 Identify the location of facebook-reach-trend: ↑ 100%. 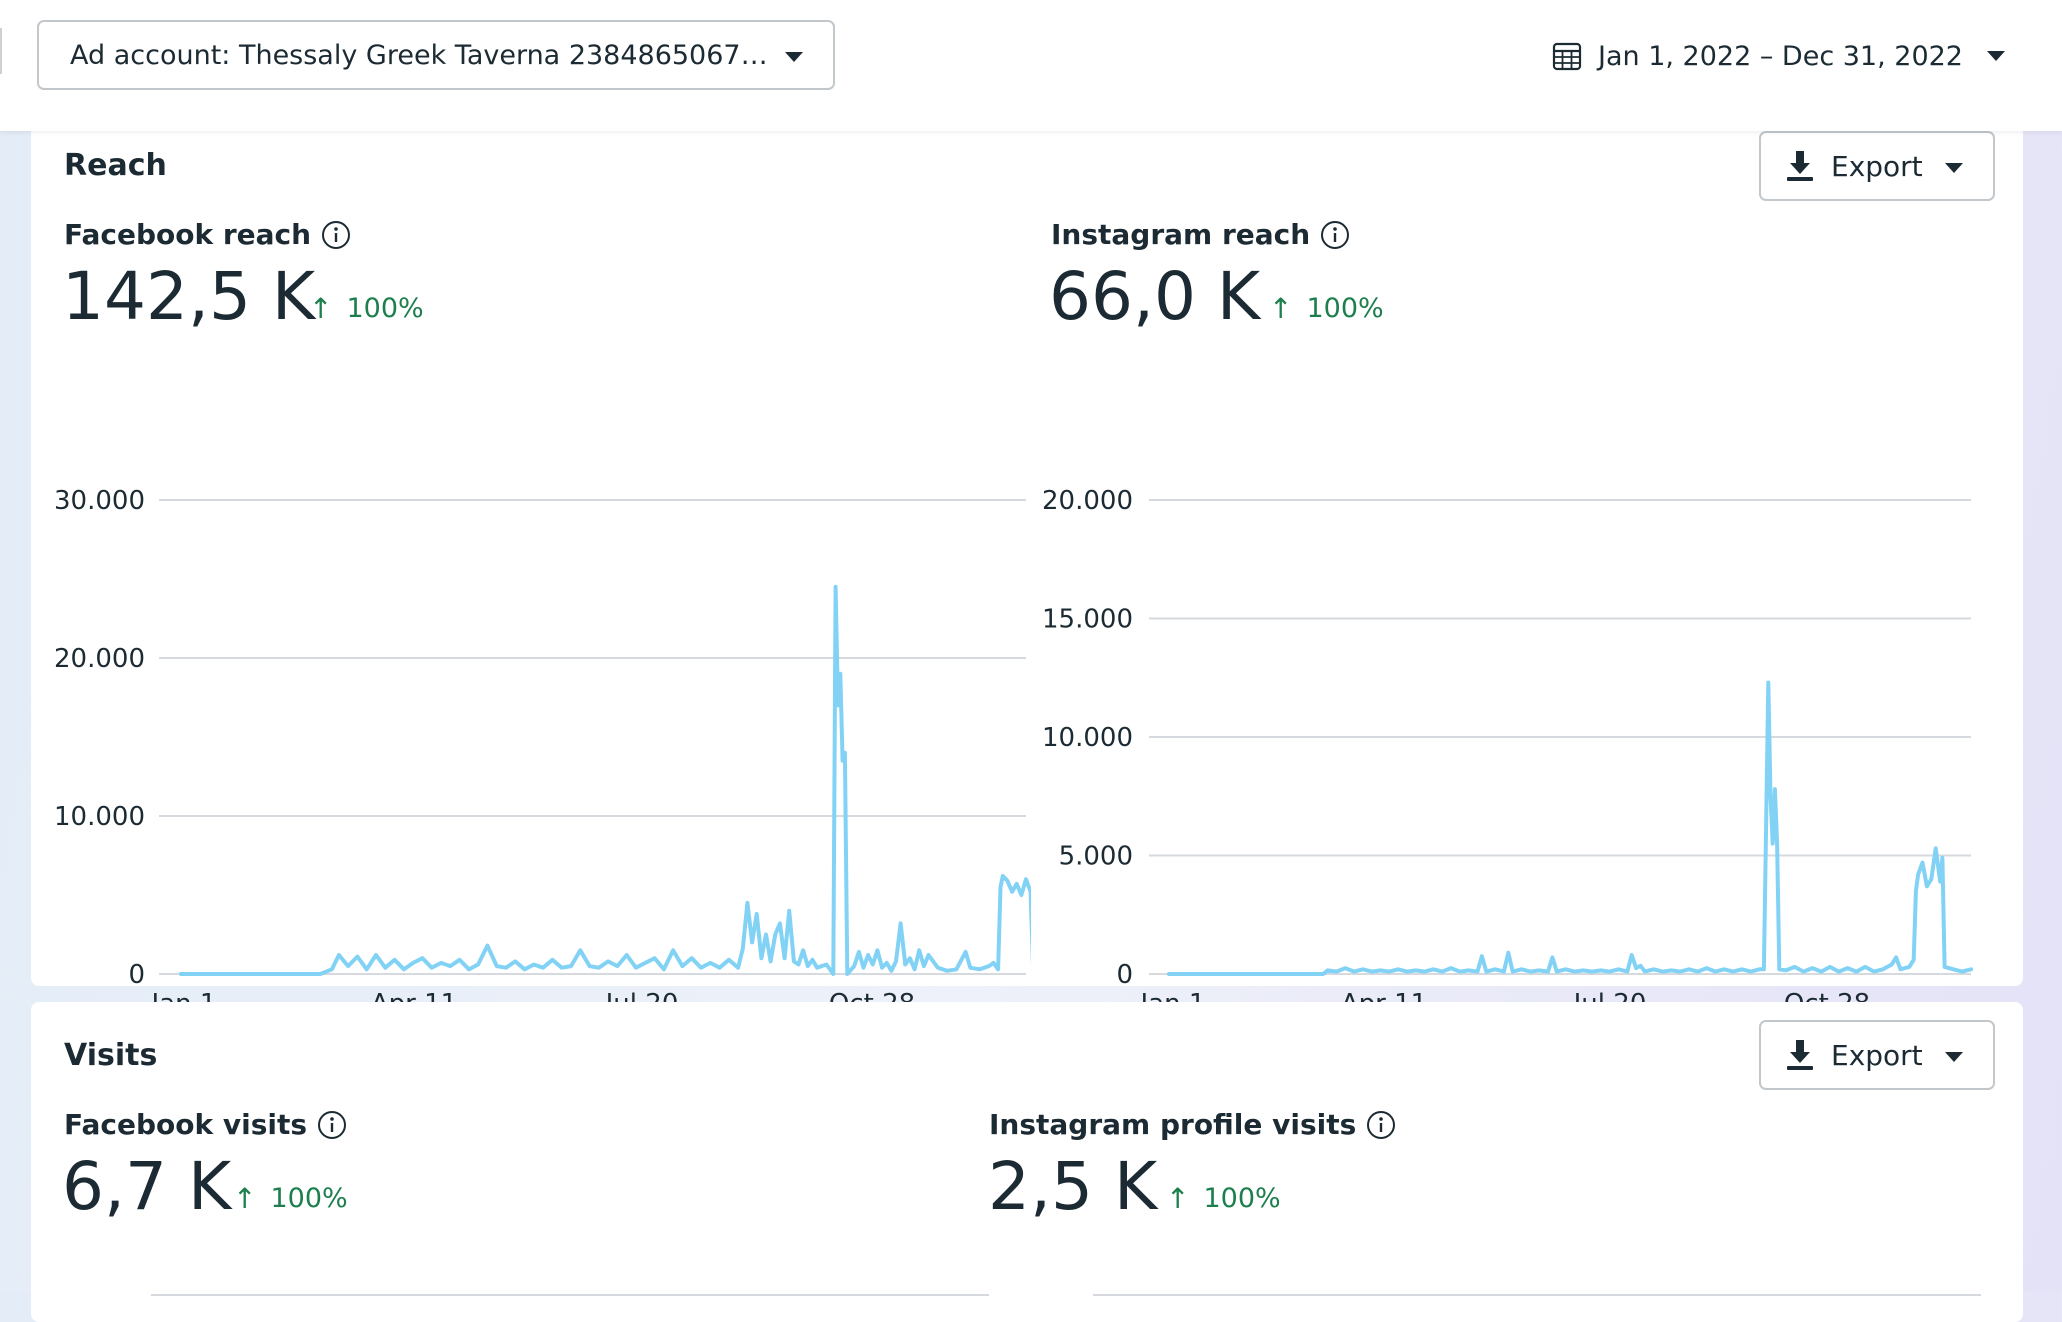
(366, 308).